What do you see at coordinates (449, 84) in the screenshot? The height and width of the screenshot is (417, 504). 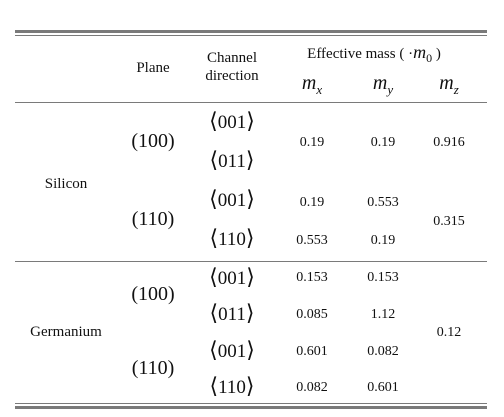 I see `header-mz: mz` at bounding box center [449, 84].